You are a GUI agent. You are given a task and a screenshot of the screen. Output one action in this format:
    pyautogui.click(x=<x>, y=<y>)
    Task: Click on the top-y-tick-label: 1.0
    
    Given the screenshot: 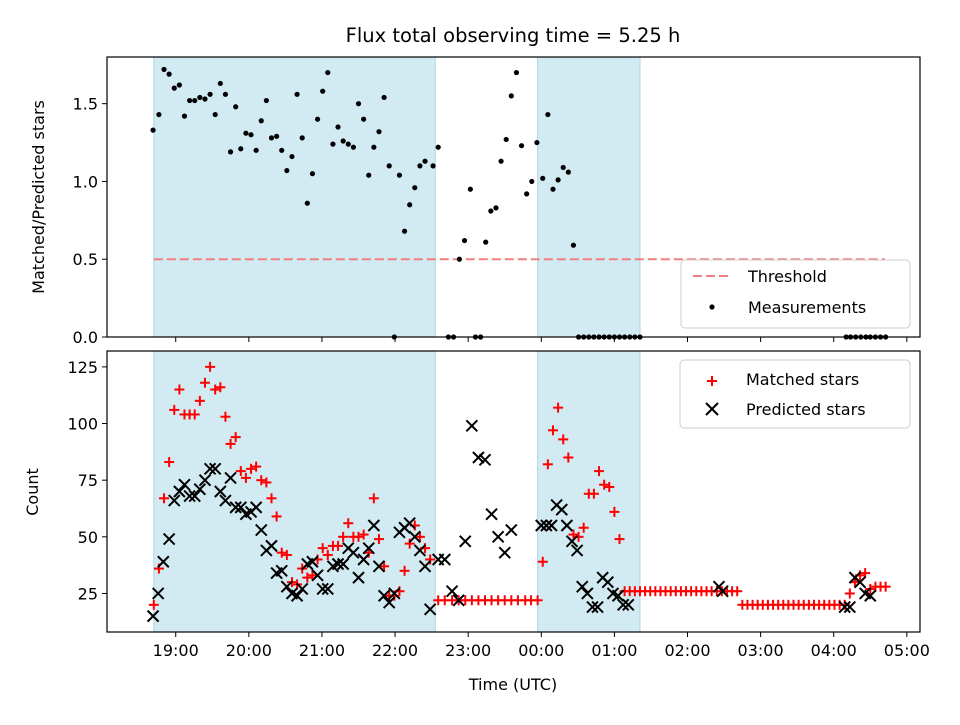 What is the action you would take?
    pyautogui.click(x=85, y=181)
    